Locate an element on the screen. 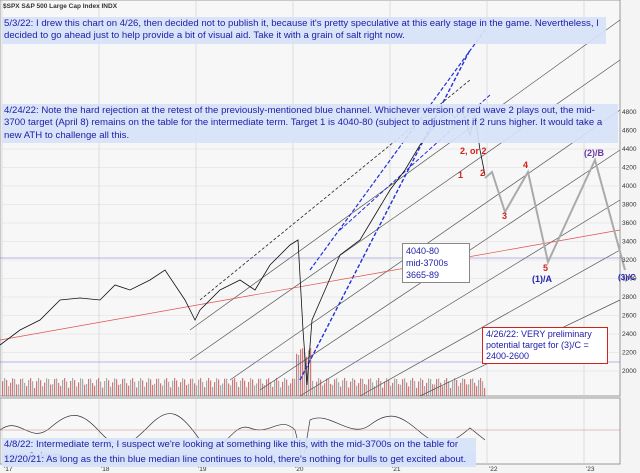 Image resolution: width=640 pixels, height=473 pixels. price-tick-label: 3200 is located at coordinates (629, 260).